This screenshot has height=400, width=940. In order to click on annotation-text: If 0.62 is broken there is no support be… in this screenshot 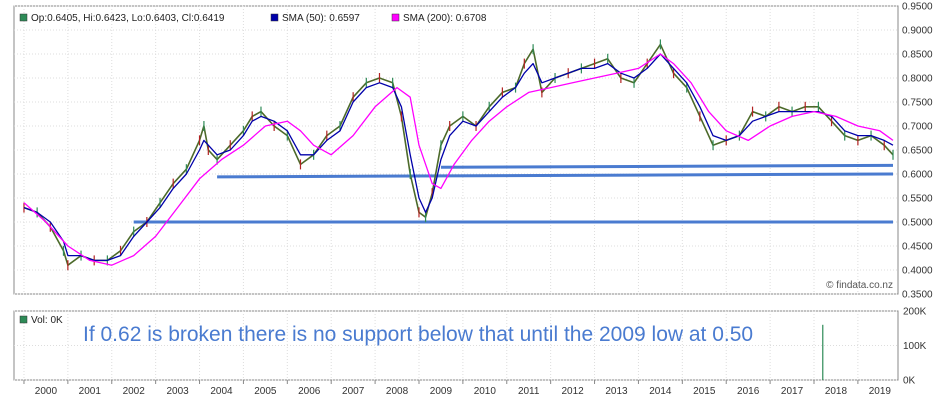, I will do `click(418, 334)`.